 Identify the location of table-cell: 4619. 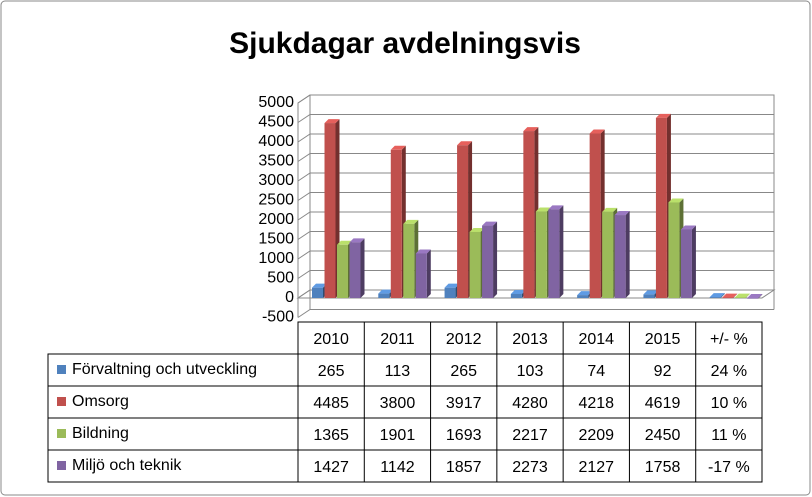
(663, 403).